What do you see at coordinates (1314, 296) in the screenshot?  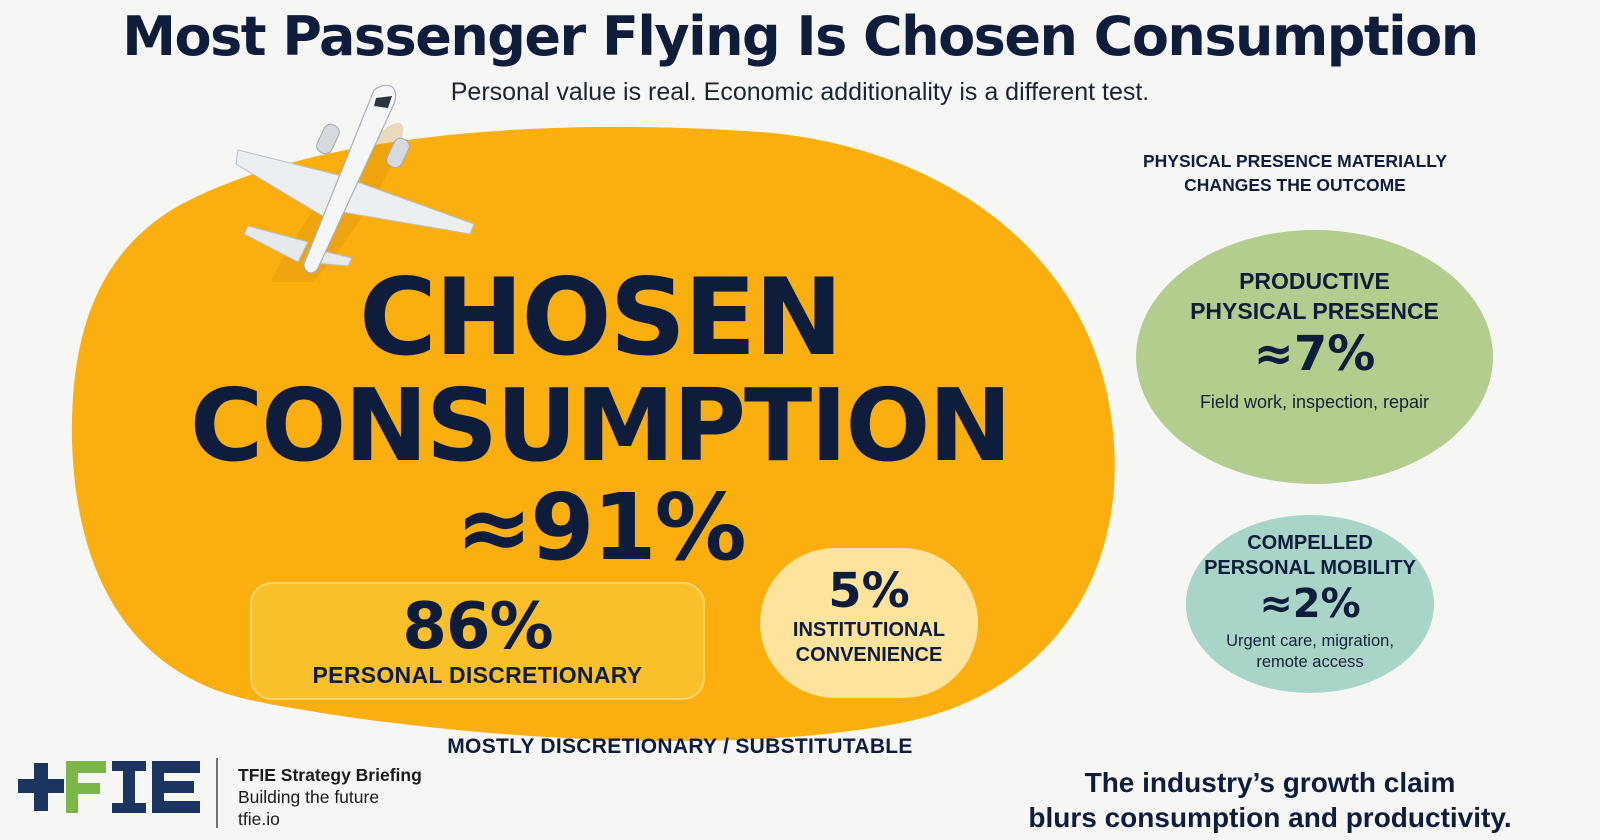 I see `productive-presence-label: PRODUCTIVE PHYSICAL PRESENCE` at bounding box center [1314, 296].